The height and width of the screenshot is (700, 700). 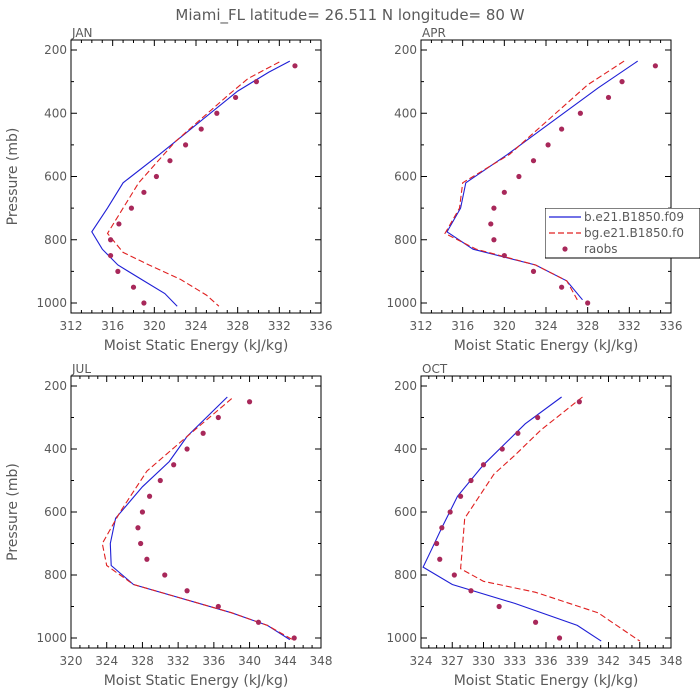 What do you see at coordinates (634, 233) in the screenshot?
I see `legend-label-bg: bg.e21.B1850.f0` at bounding box center [634, 233].